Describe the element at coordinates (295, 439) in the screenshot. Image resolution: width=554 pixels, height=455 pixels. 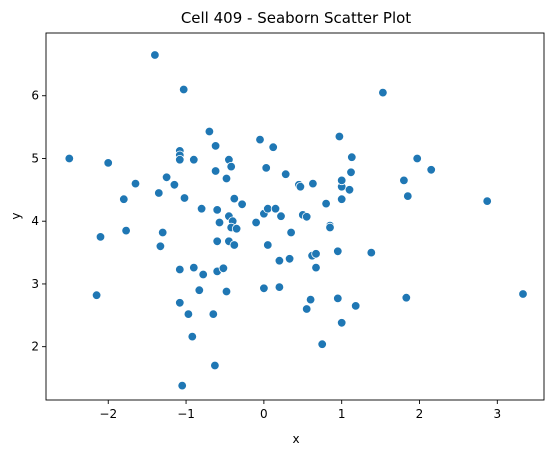
I see `x-axis-label: x` at that location.